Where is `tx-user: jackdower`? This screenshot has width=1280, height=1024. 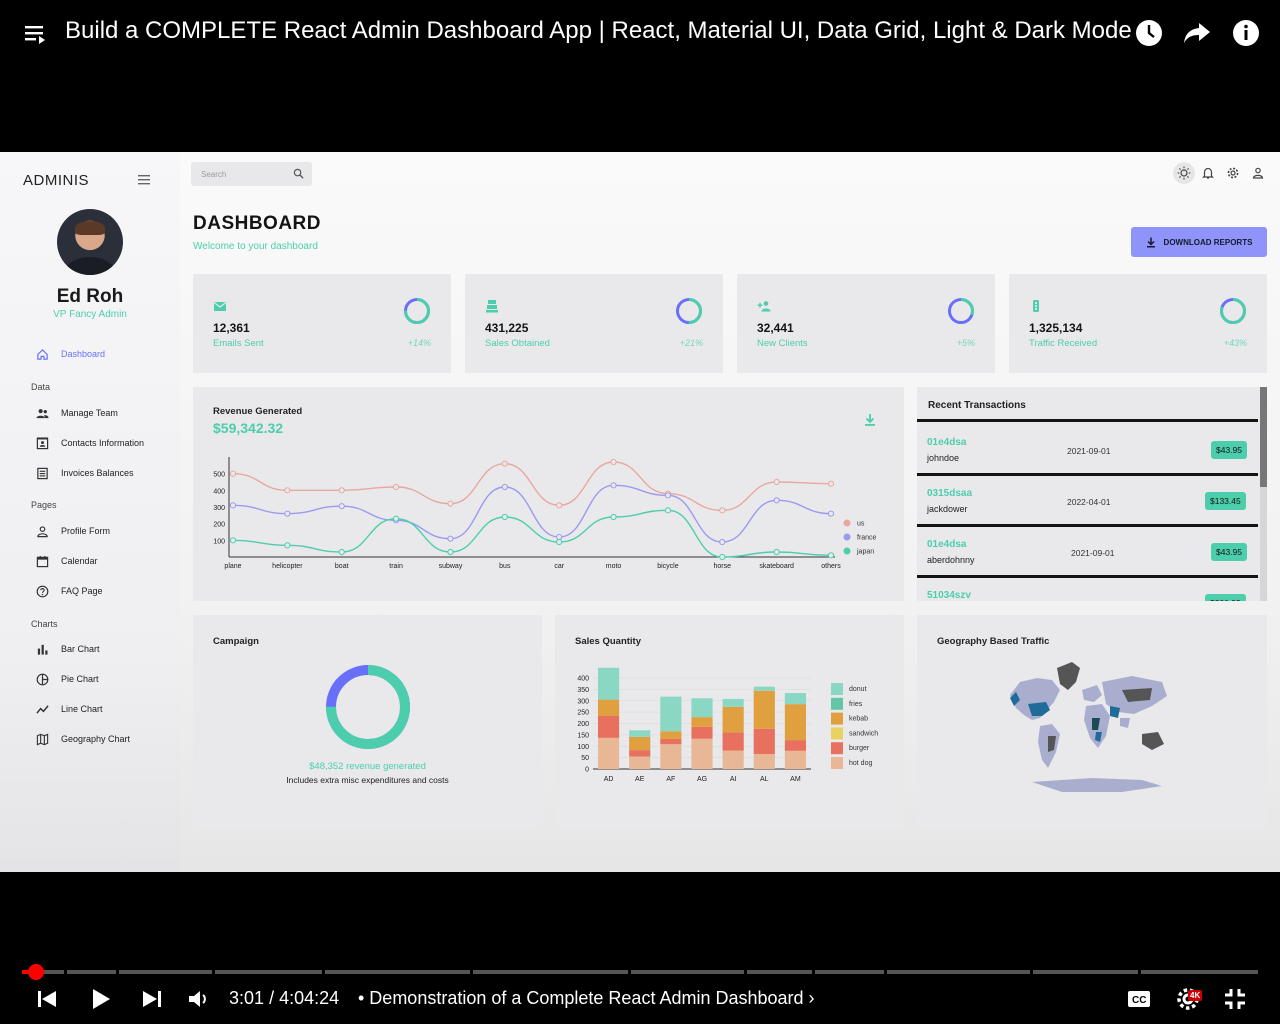 tx-user: jackdower is located at coordinates (947, 509).